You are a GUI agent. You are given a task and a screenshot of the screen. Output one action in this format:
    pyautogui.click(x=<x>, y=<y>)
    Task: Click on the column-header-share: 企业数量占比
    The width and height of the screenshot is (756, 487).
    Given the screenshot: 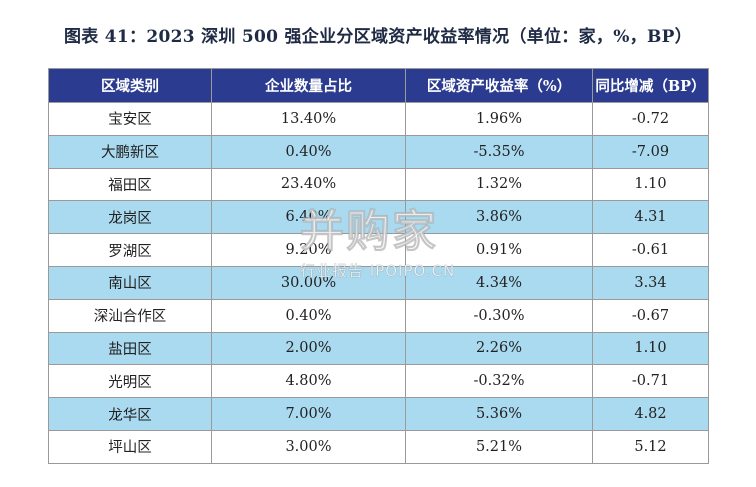 What is the action you would take?
    pyautogui.click(x=308, y=85)
    